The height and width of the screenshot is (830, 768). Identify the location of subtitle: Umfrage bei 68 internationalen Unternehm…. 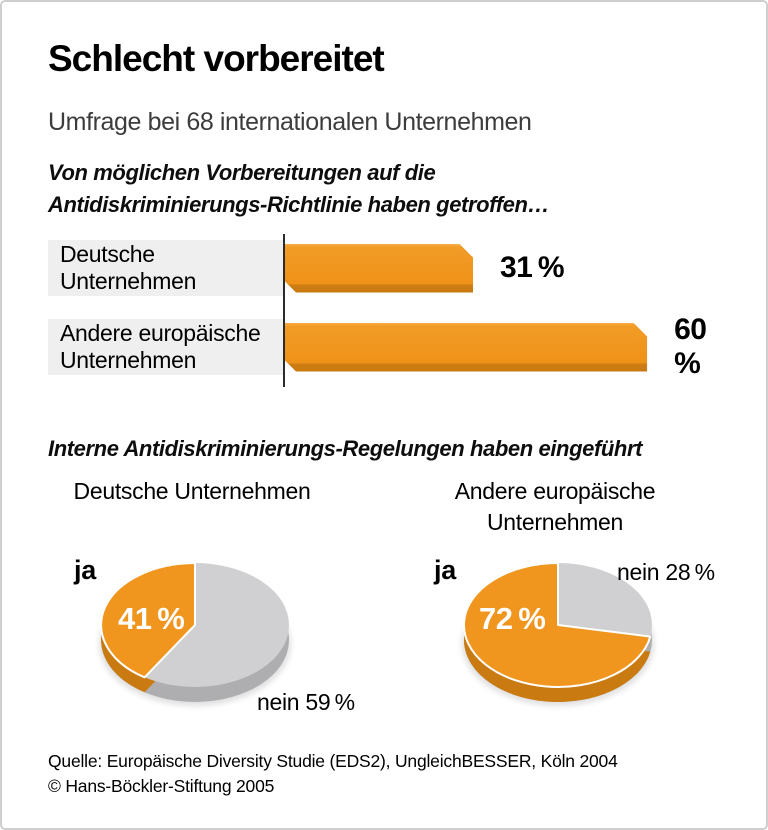
(290, 122).